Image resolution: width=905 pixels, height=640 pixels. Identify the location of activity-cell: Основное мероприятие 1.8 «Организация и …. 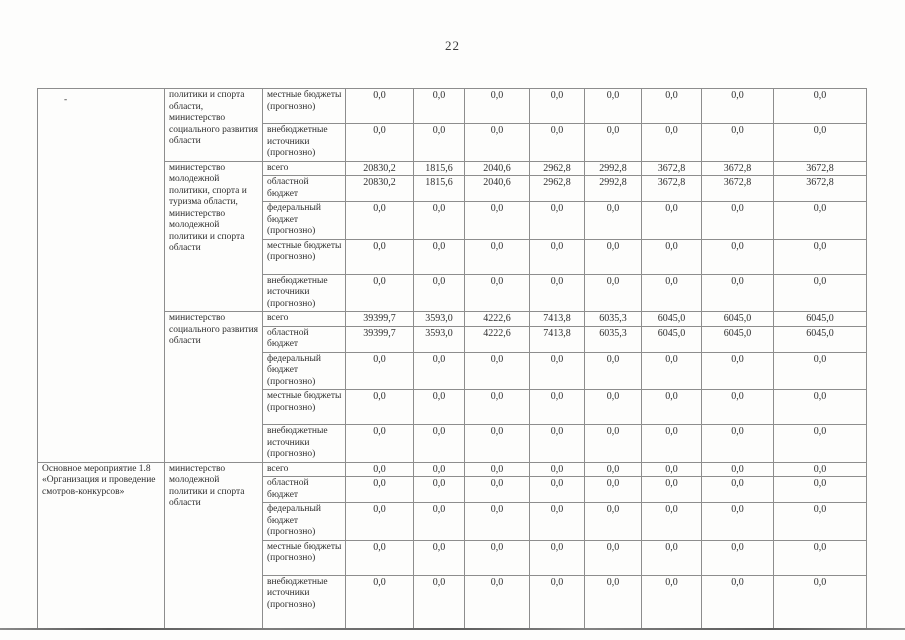
(101, 545).